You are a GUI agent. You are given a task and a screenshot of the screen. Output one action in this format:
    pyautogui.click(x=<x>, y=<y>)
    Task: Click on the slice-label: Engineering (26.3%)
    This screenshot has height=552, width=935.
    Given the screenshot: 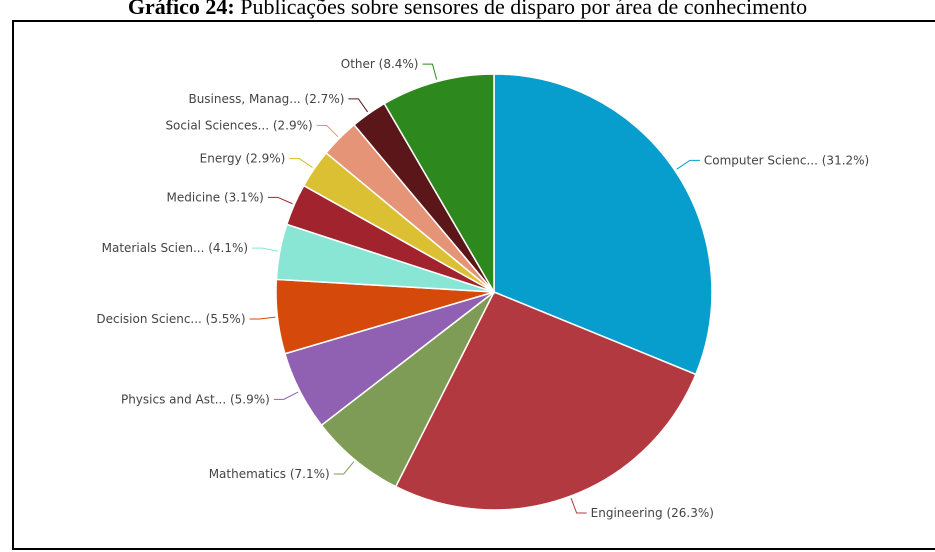 What is the action you would take?
    pyautogui.click(x=652, y=513)
    